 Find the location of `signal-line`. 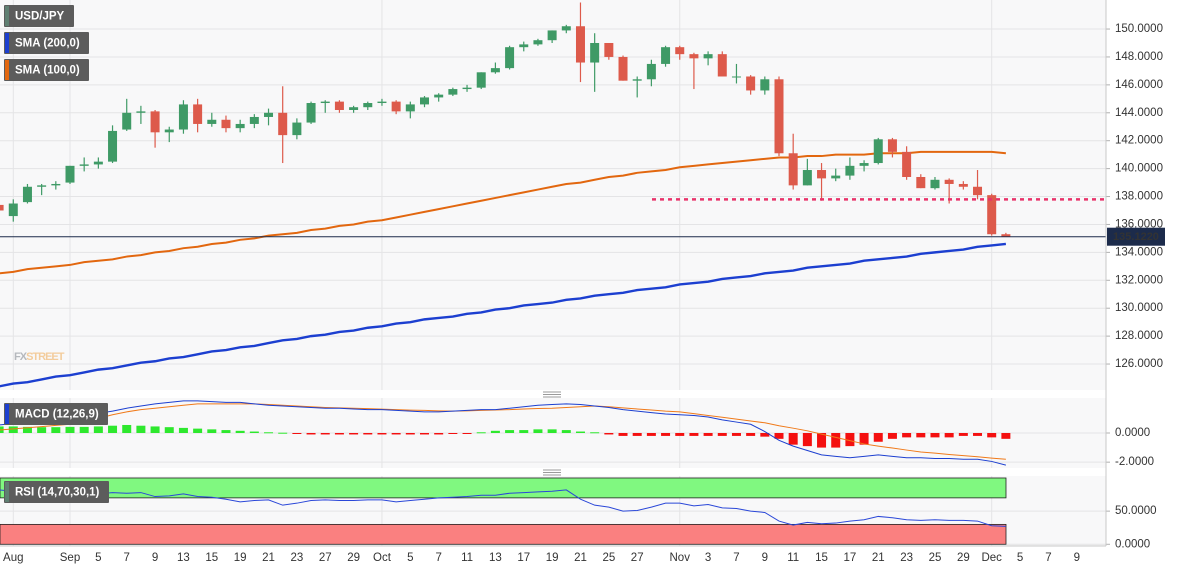

signal-line is located at coordinates (503, 431).